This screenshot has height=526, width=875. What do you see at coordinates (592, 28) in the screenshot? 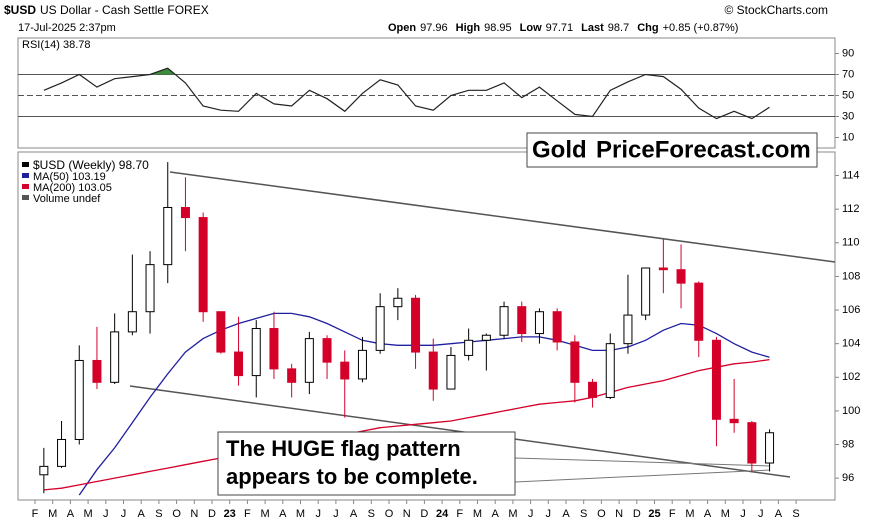
I see `quote-label: Last` at bounding box center [592, 28].